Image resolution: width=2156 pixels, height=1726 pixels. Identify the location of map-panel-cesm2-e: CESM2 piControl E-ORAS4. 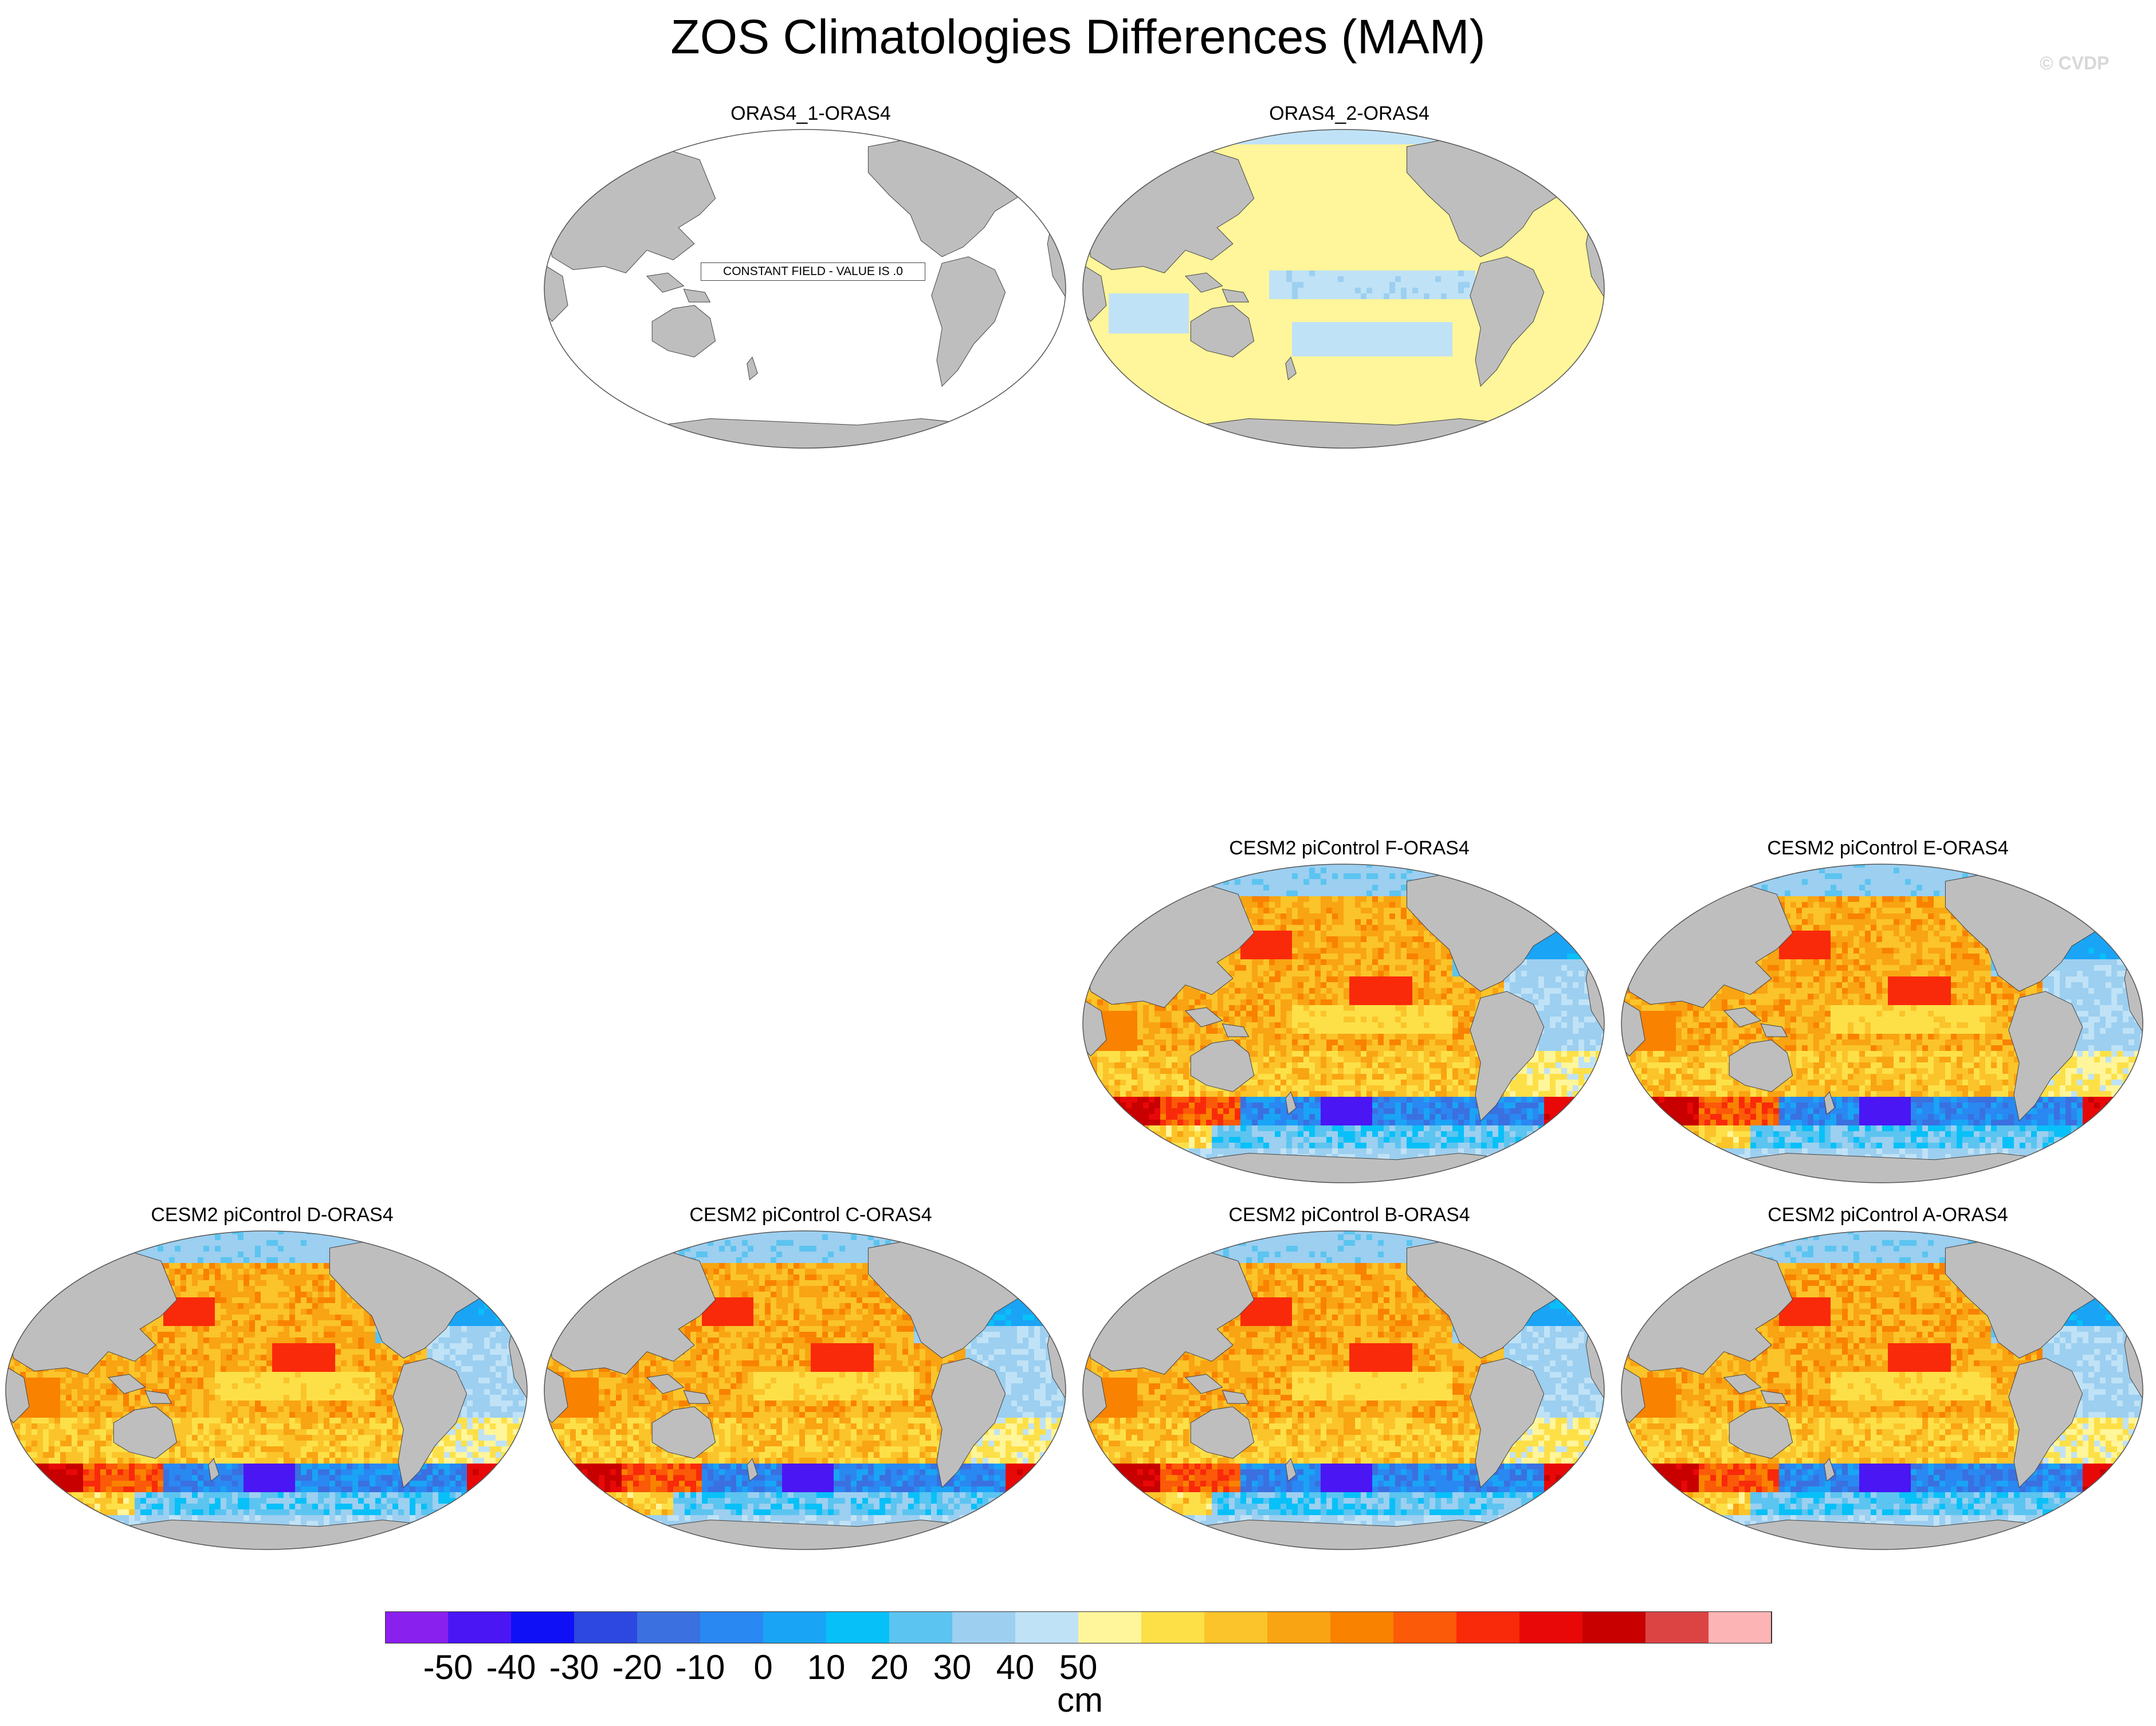
(1887, 1010).